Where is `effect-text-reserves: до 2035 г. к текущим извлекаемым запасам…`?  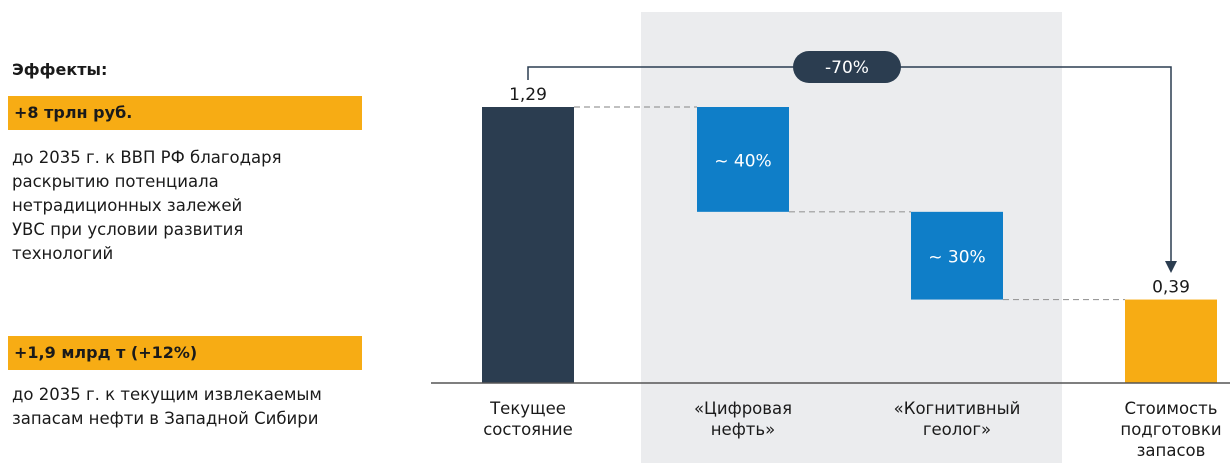
effect-text-reserves: до 2035 г. к текущим извлекаемым запасам… is located at coordinates (167, 406).